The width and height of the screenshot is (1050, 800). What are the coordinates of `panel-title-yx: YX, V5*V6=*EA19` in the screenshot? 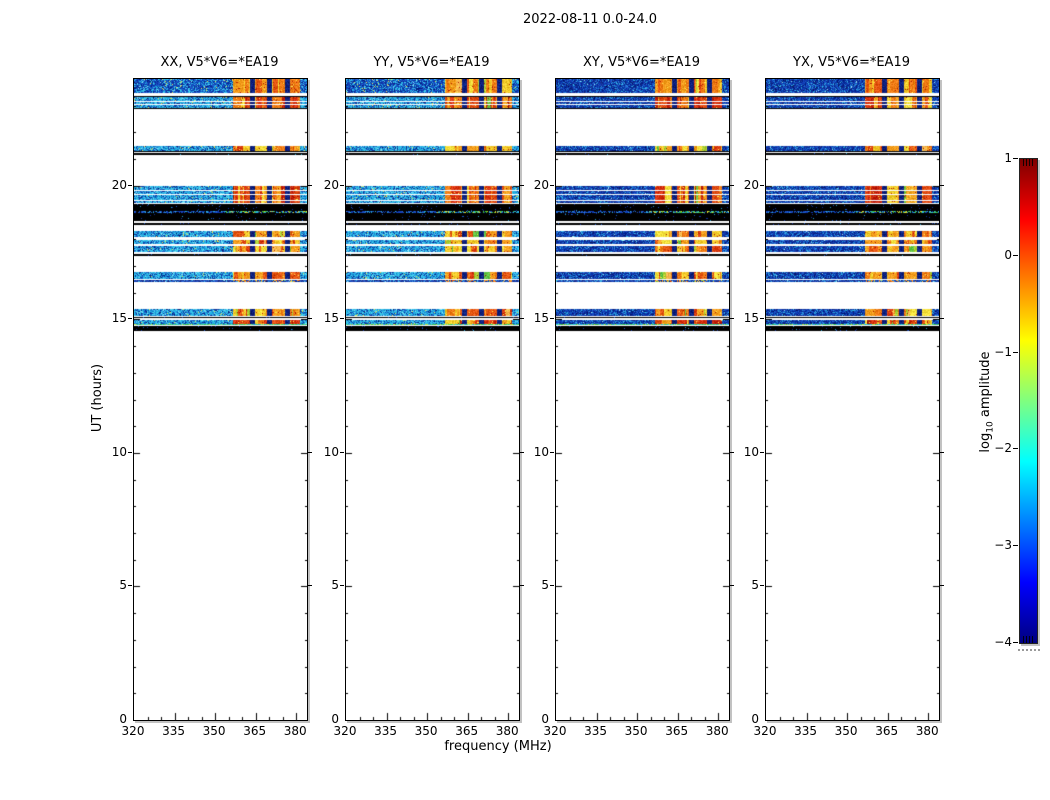 It's located at (851, 62).